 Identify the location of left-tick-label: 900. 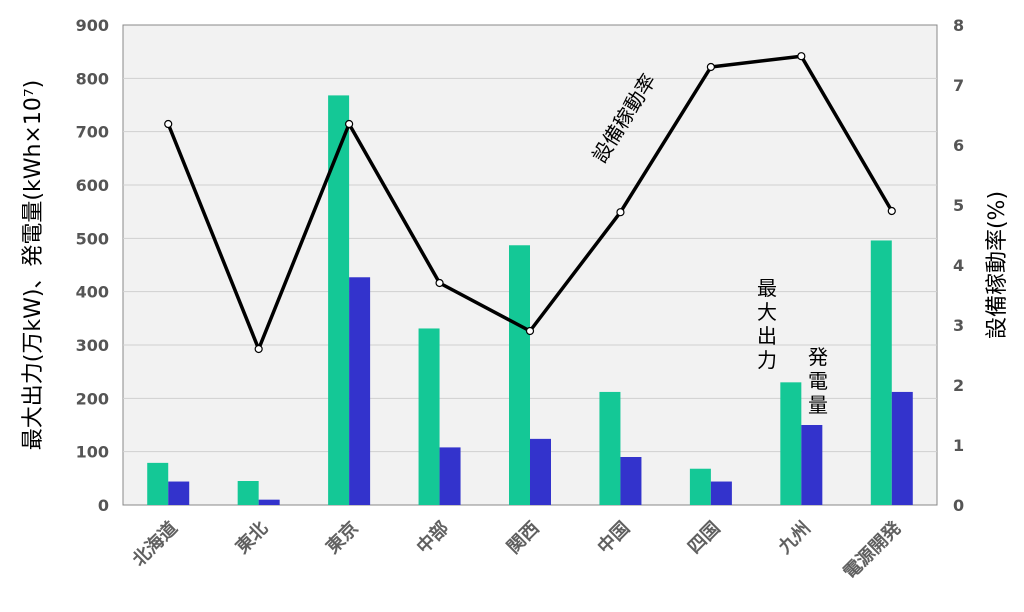
(92, 25).